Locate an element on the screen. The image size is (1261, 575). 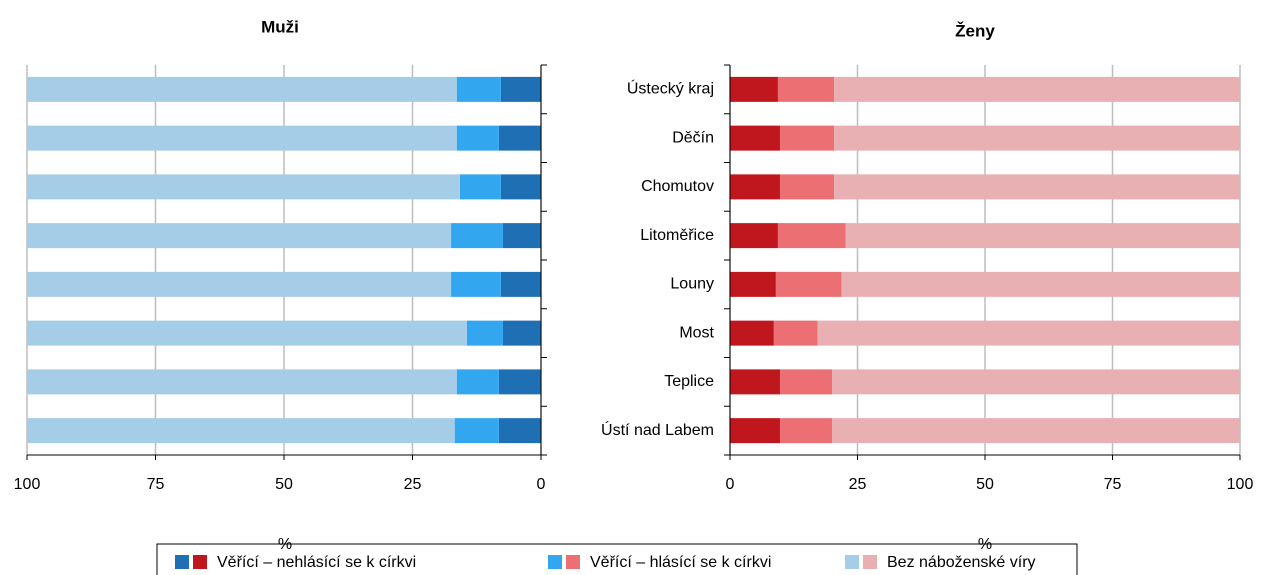
legend-box is located at coordinates (617, 559).